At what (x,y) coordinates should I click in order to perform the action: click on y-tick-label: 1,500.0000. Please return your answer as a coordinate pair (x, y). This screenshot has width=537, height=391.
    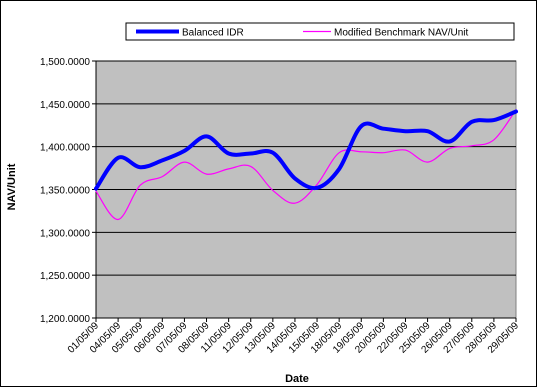
    Looking at the image, I should click on (65, 62).